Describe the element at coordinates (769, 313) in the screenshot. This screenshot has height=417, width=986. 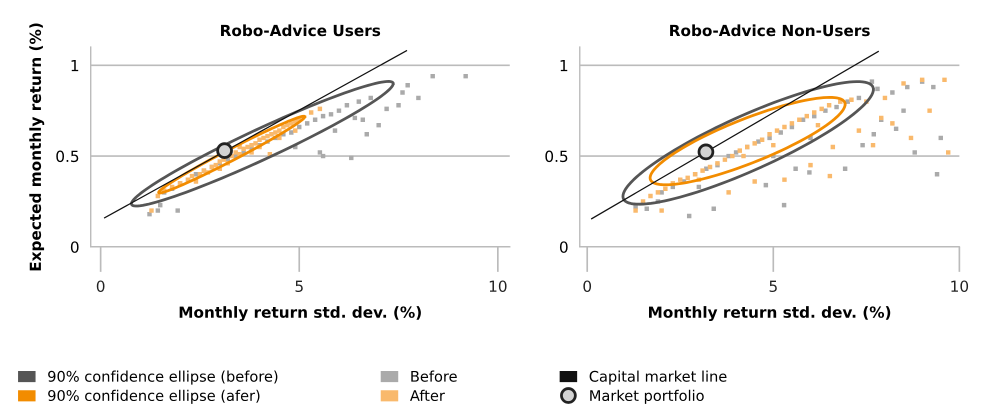
I see `x-axis-title: Monthly return std. dev. (%)` at that location.